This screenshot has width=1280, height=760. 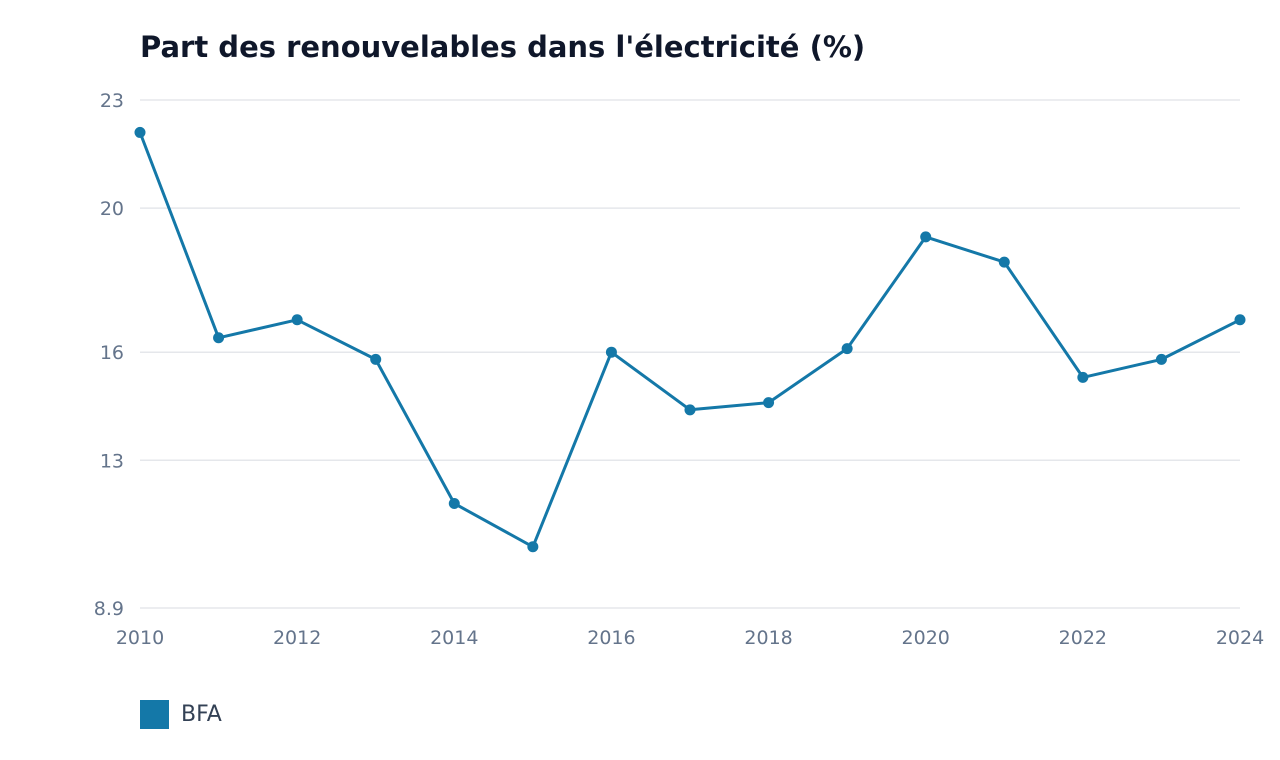 I want to click on y-tick-label: 13, so click(x=112, y=461).